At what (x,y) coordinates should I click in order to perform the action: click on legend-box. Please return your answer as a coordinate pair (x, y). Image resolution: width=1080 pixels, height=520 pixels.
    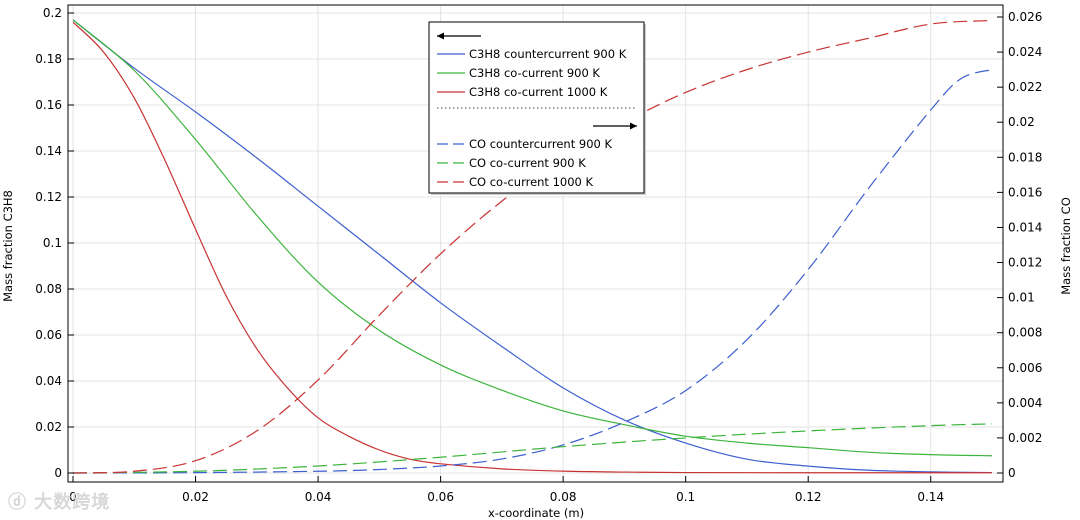
    Looking at the image, I should click on (536, 107).